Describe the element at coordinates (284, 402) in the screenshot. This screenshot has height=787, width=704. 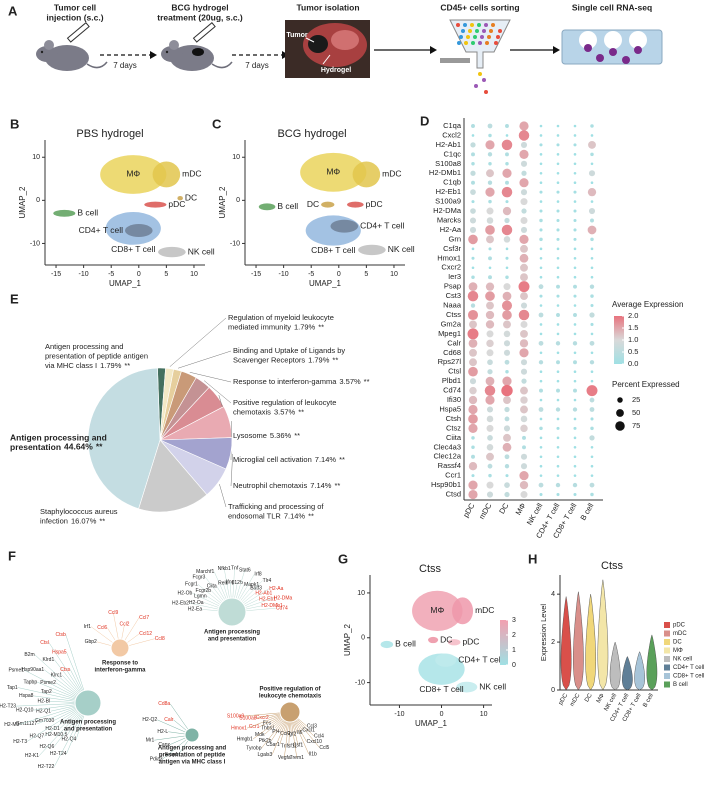
I see `slice-label: Positive regulation of leukocyte` at that location.